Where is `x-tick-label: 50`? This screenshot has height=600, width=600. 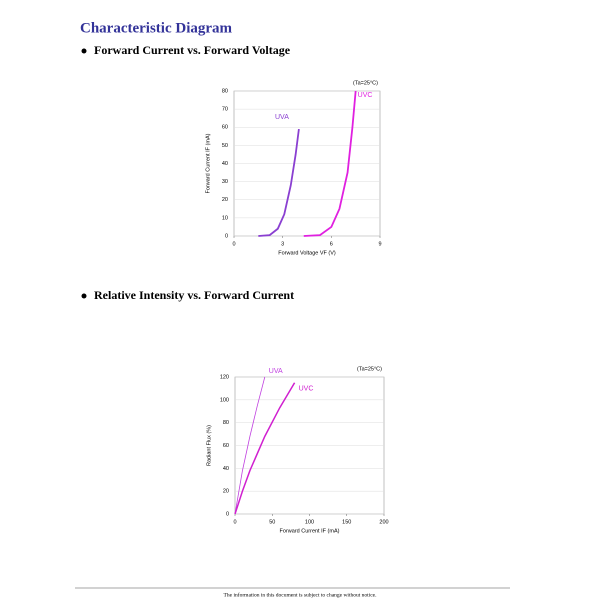
x-tick-label: 50 is located at coordinates (272, 522).